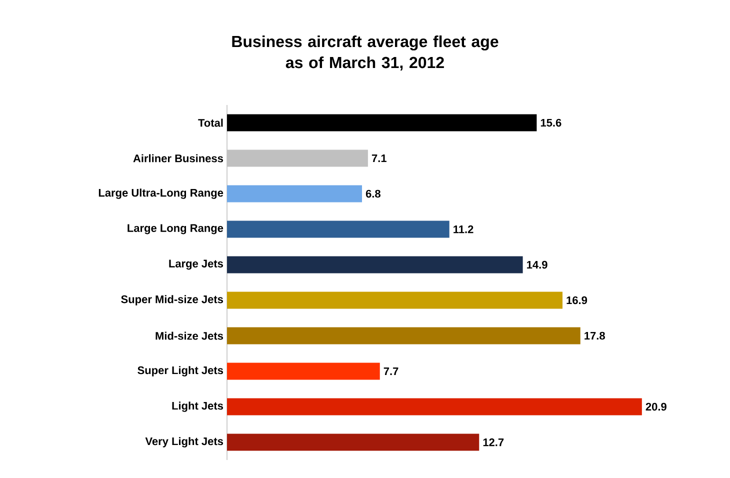 The height and width of the screenshot is (478, 730). Describe the element at coordinates (577, 300) in the screenshot. I see `data-label: 16.9` at that location.